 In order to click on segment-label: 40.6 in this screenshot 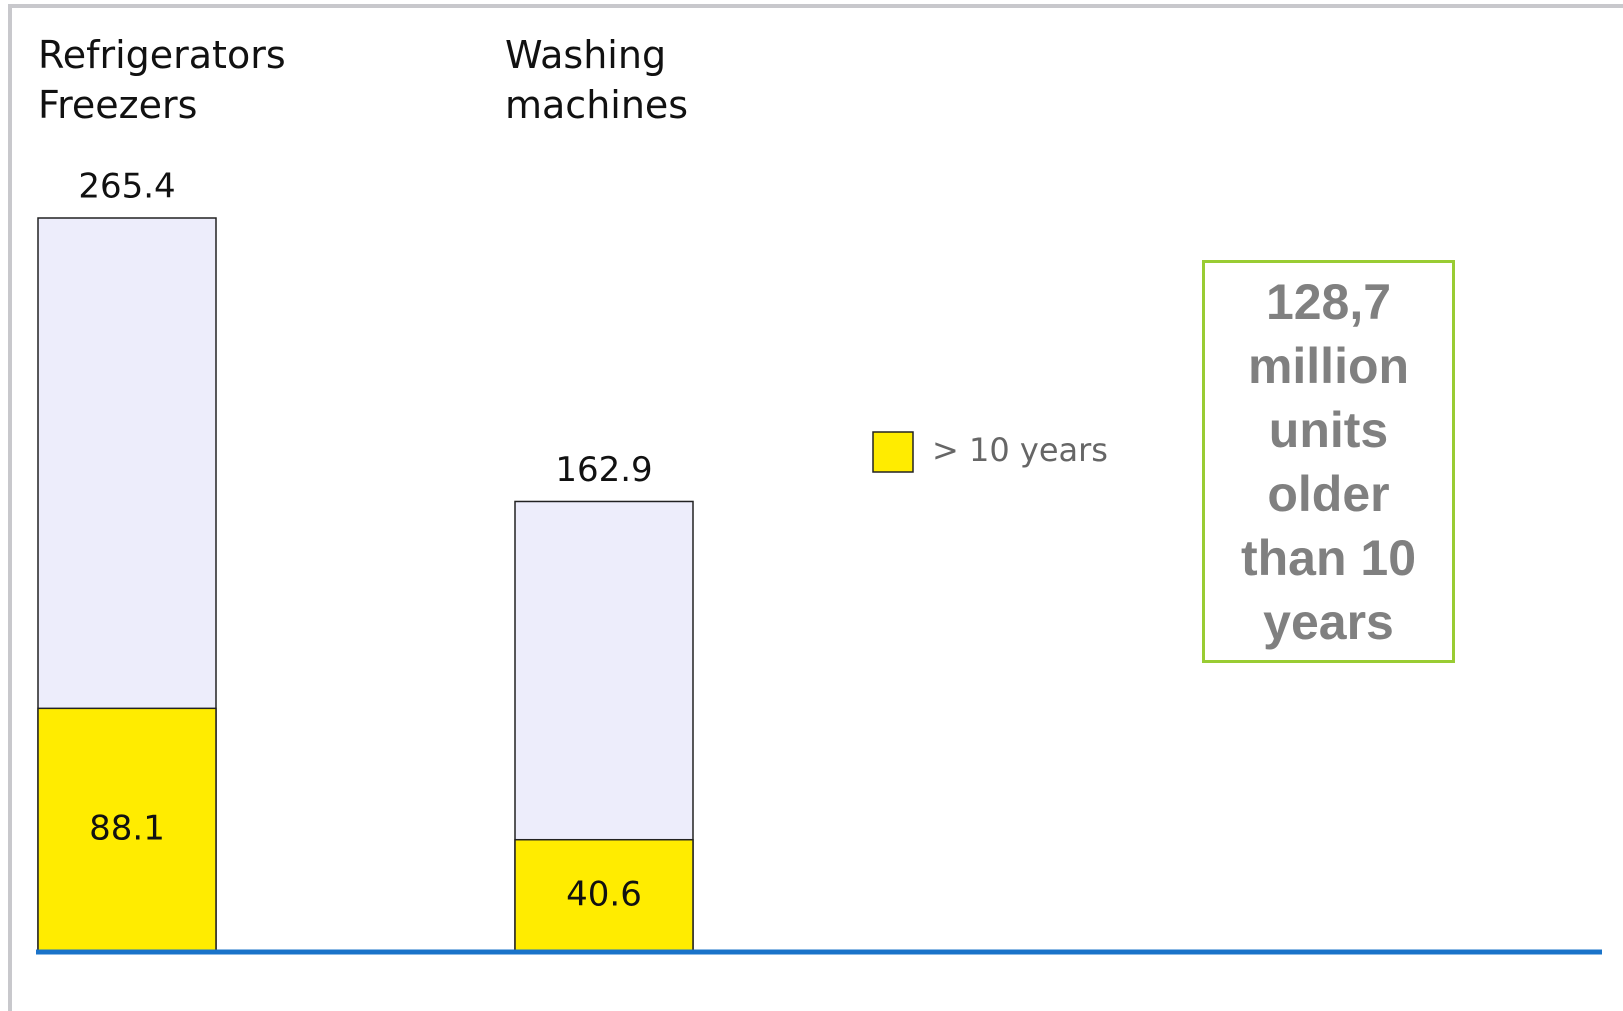, I will do `click(604, 894)`.